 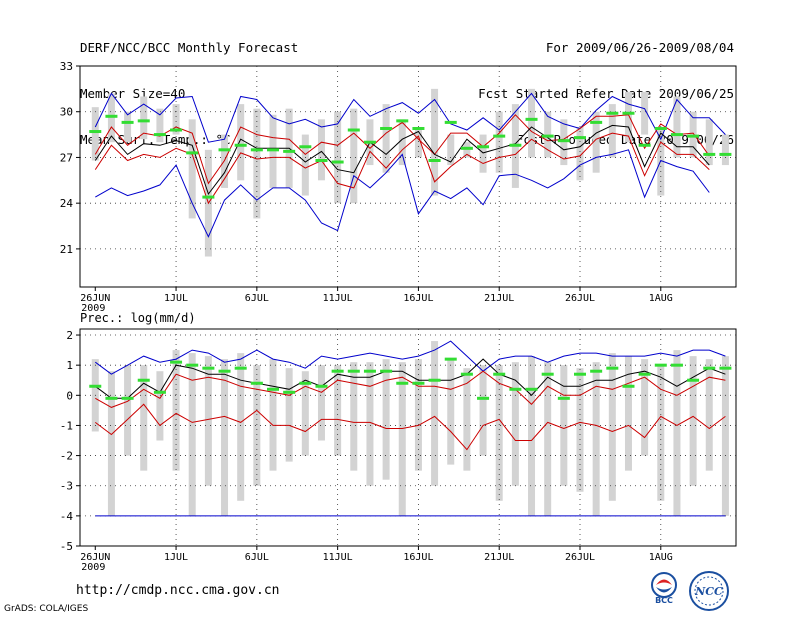 What do you see at coordinates (66, 66) in the screenshot?
I see `y-tick-label: 33` at bounding box center [66, 66].